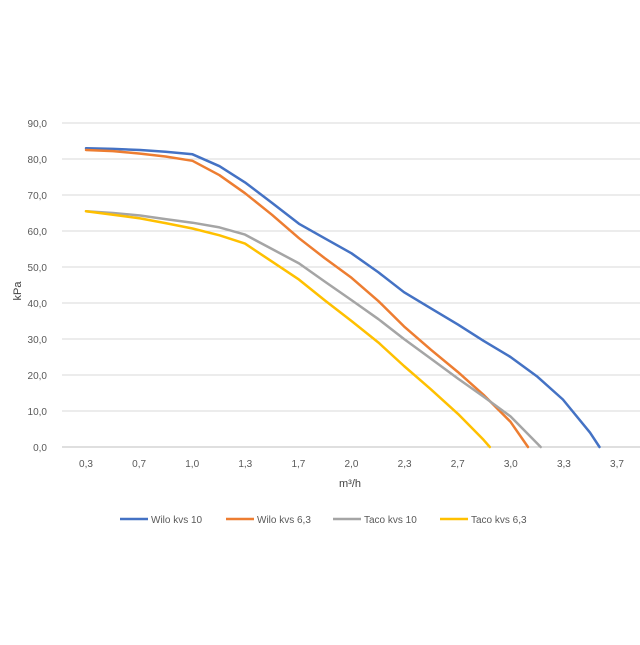  Describe the element at coordinates (511, 464) in the screenshot. I see `x-tick-label: 3,0` at that location.